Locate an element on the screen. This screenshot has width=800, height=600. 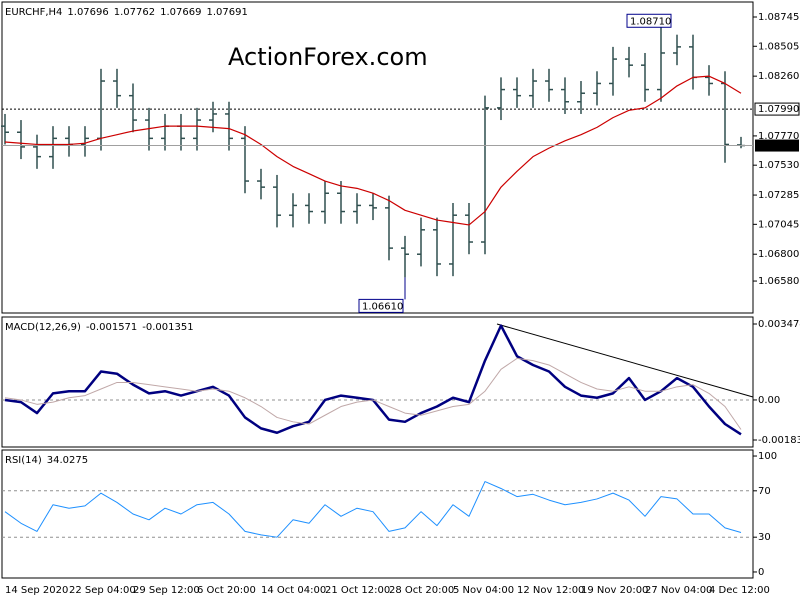
panel-title: RSI(14) 34.0275 is located at coordinates (46, 460).